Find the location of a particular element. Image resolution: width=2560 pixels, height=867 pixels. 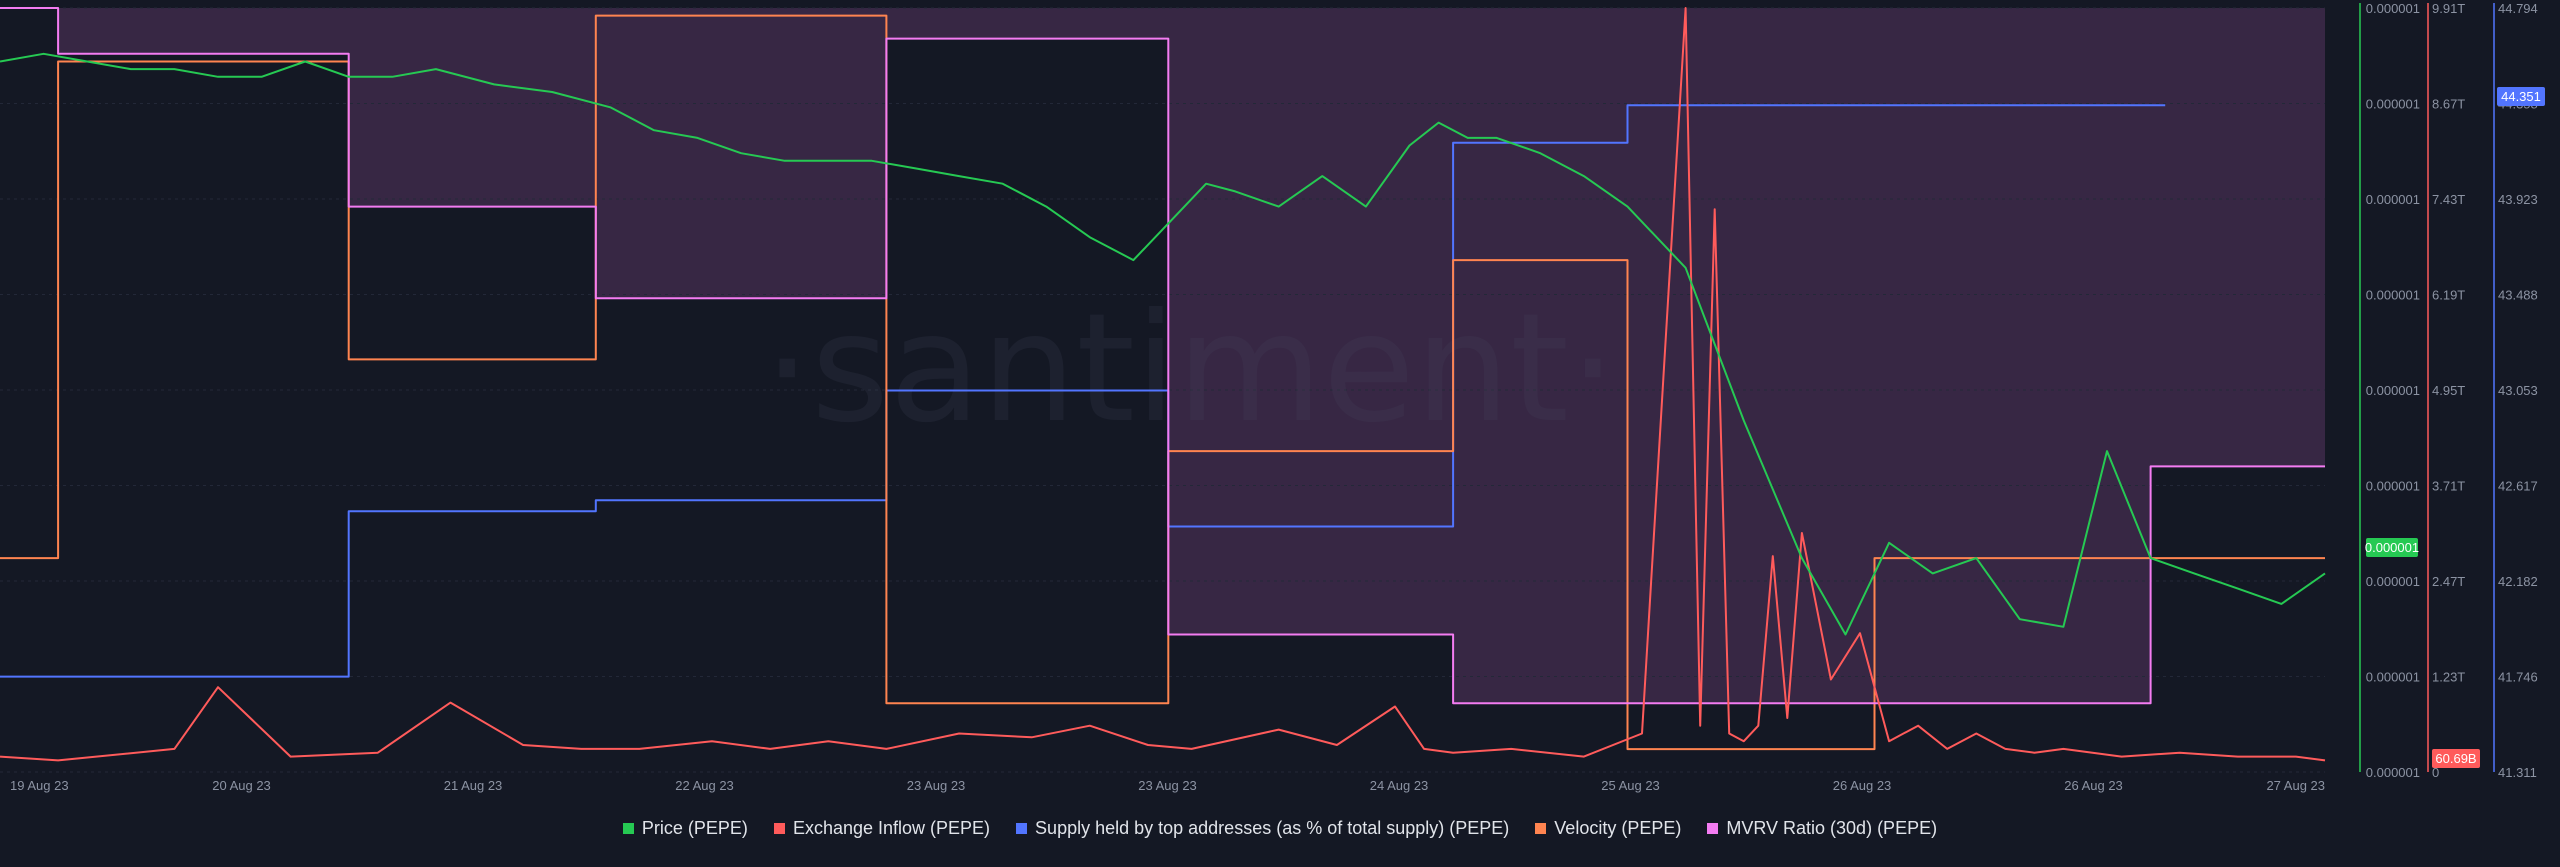

supply-value-badge is located at coordinates (2521, 96).